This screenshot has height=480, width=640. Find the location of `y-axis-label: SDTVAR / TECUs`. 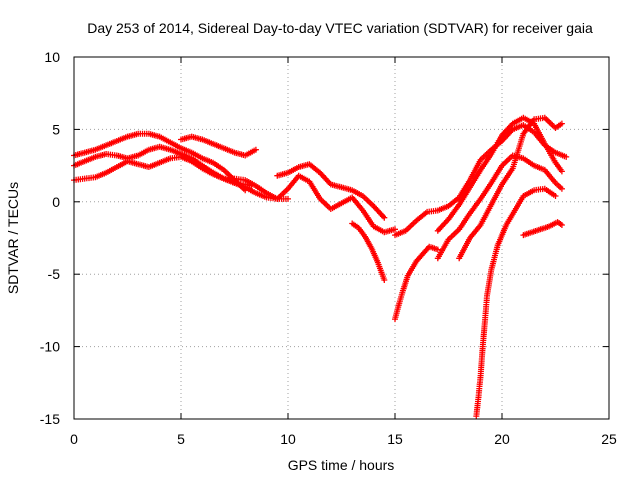

y-axis-label: SDTVAR / TECUs is located at coordinates (13, 238).